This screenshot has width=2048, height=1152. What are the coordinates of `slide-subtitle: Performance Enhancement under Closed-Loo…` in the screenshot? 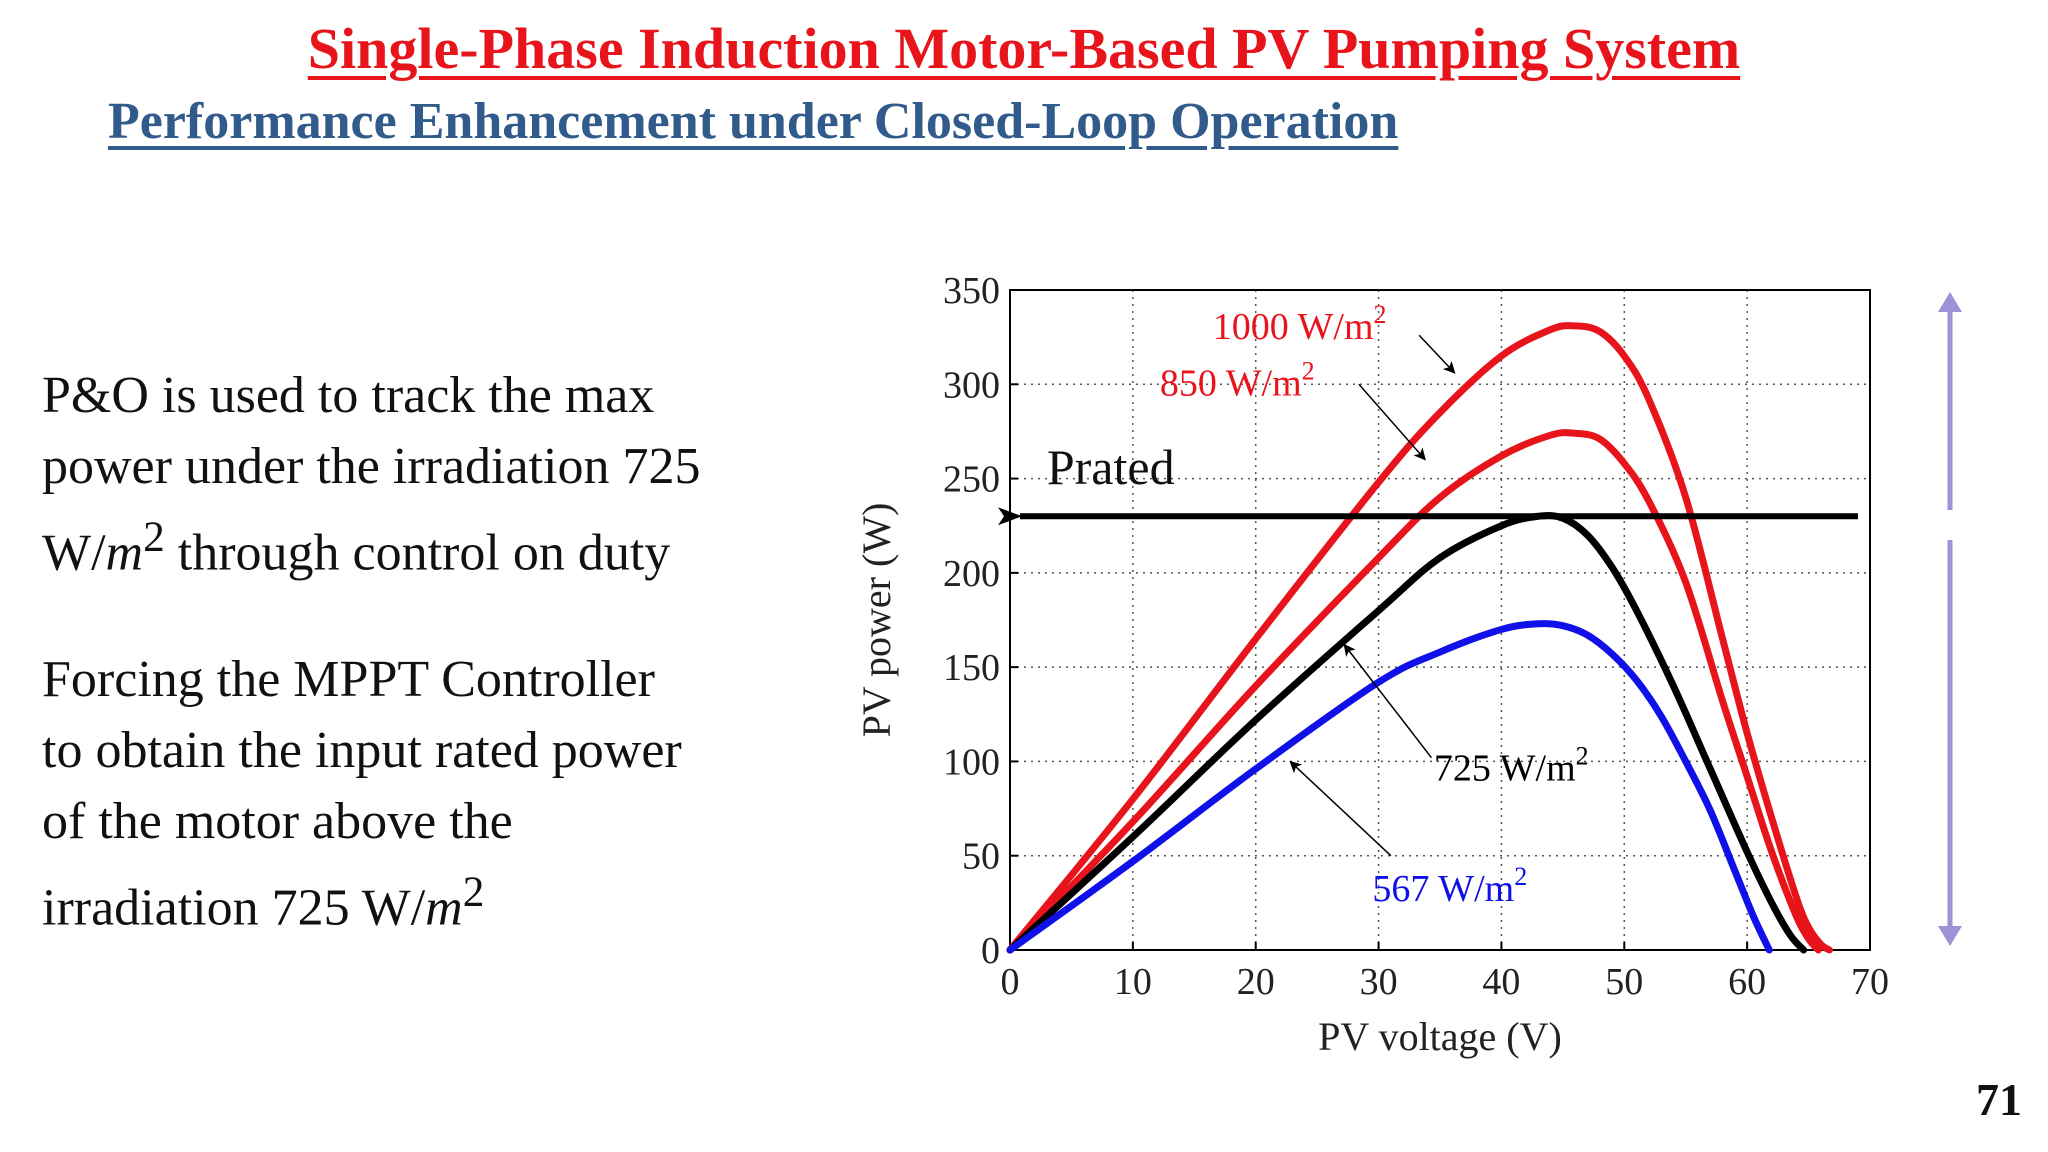 It's located at (753, 121).